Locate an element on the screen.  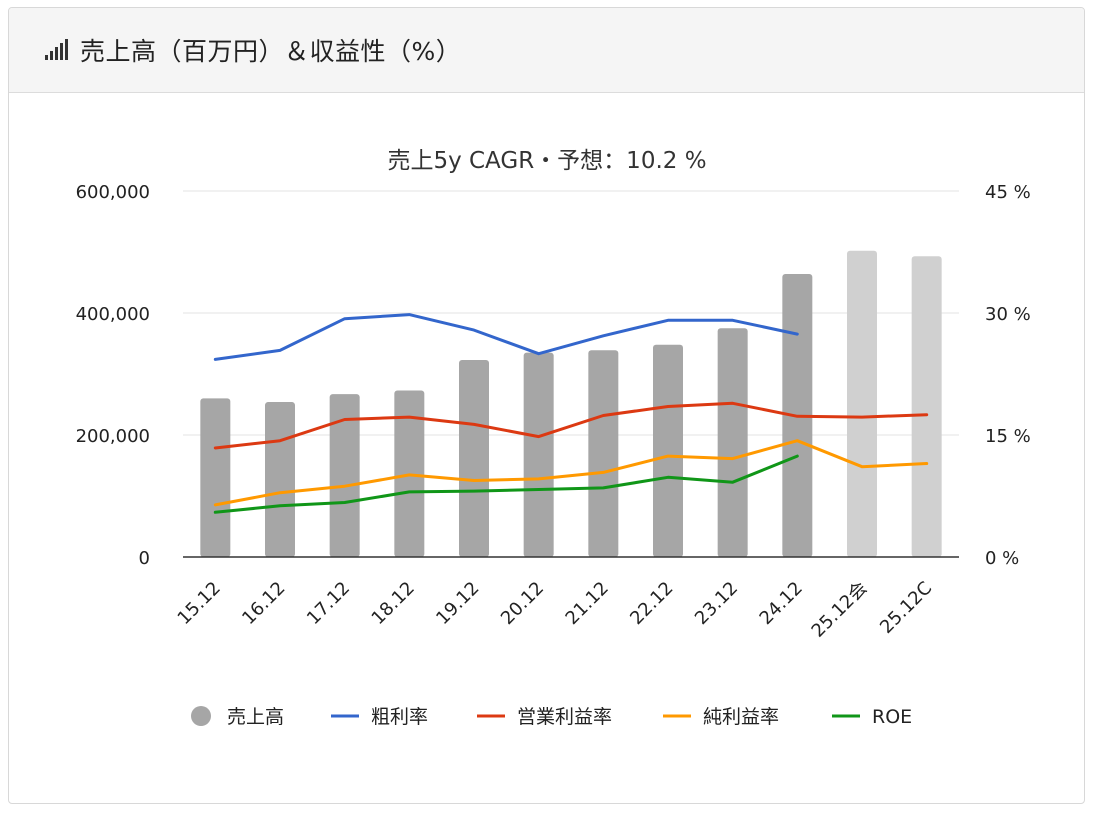
bar-19.12 is located at coordinates (474, 458).